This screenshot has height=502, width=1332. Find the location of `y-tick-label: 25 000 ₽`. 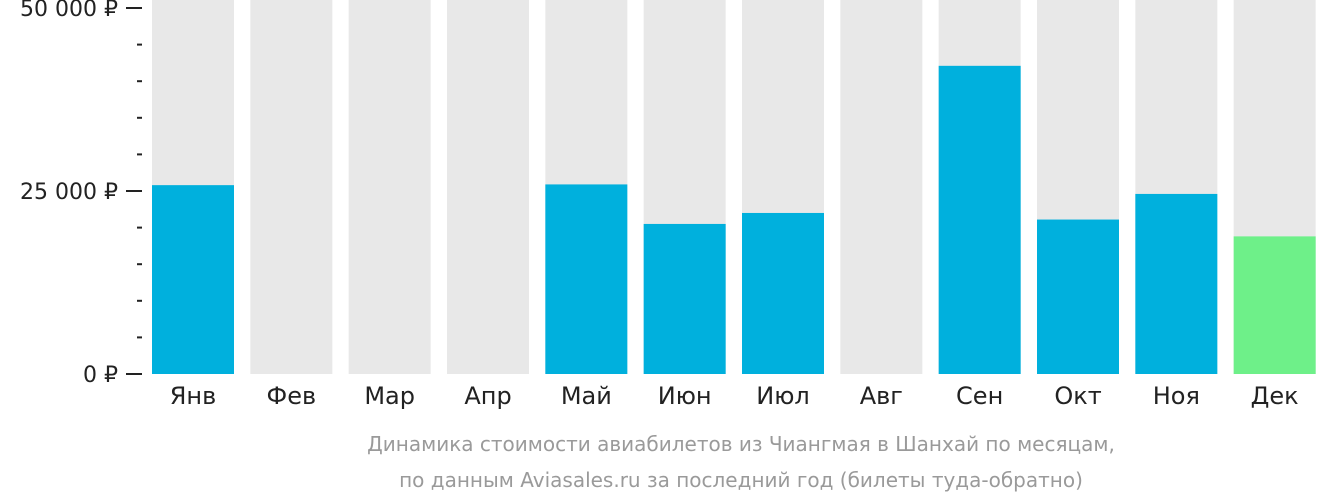

y-tick-label: 25 000 ₽ is located at coordinates (69, 192).